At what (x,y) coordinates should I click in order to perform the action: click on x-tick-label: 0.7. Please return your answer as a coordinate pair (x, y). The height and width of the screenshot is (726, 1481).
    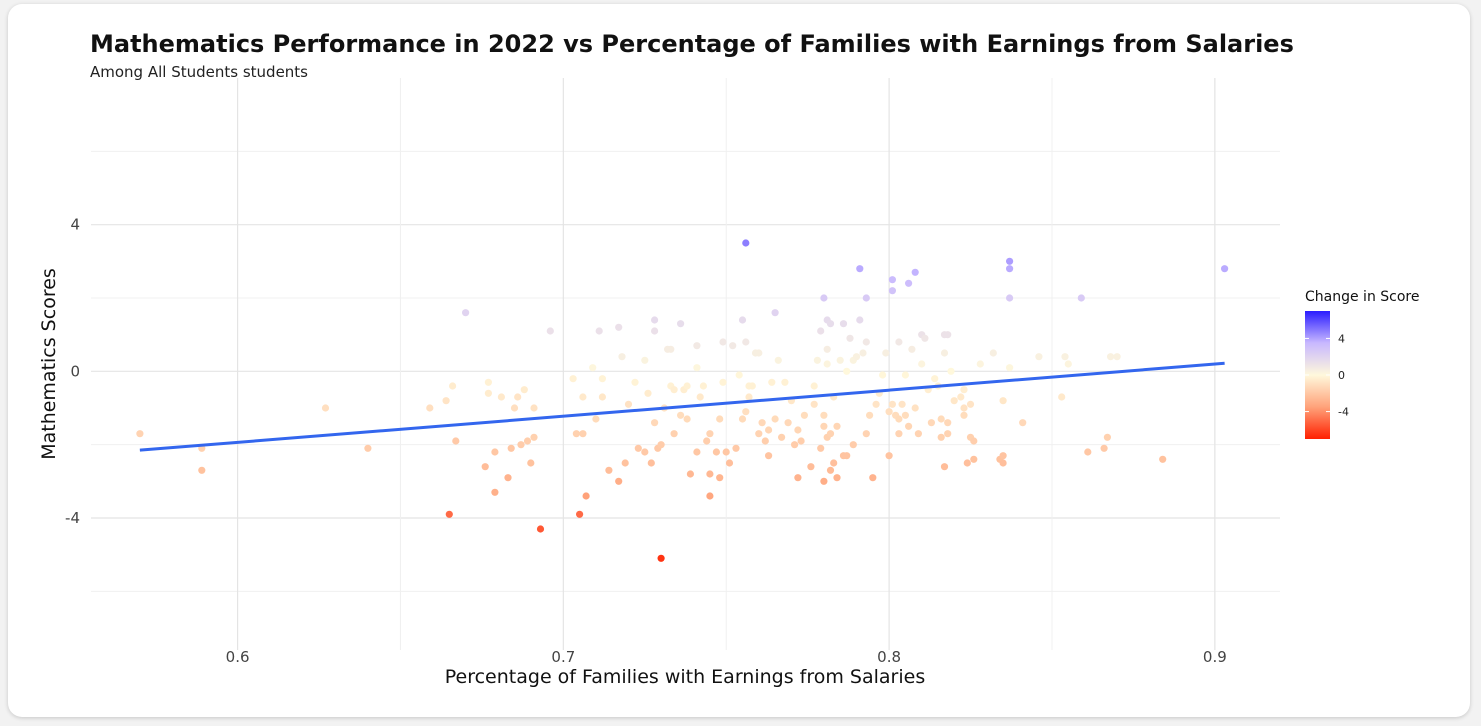
    Looking at the image, I should click on (563, 657).